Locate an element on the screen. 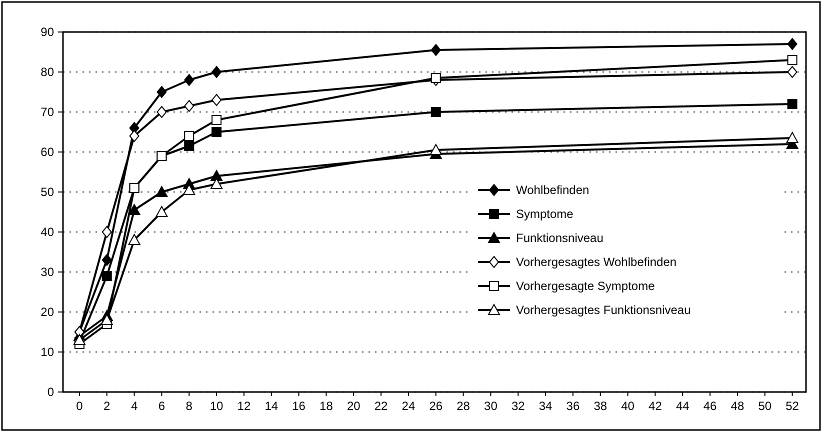 This screenshot has height=432, width=822. x-tick-label: 6 is located at coordinates (162, 406).